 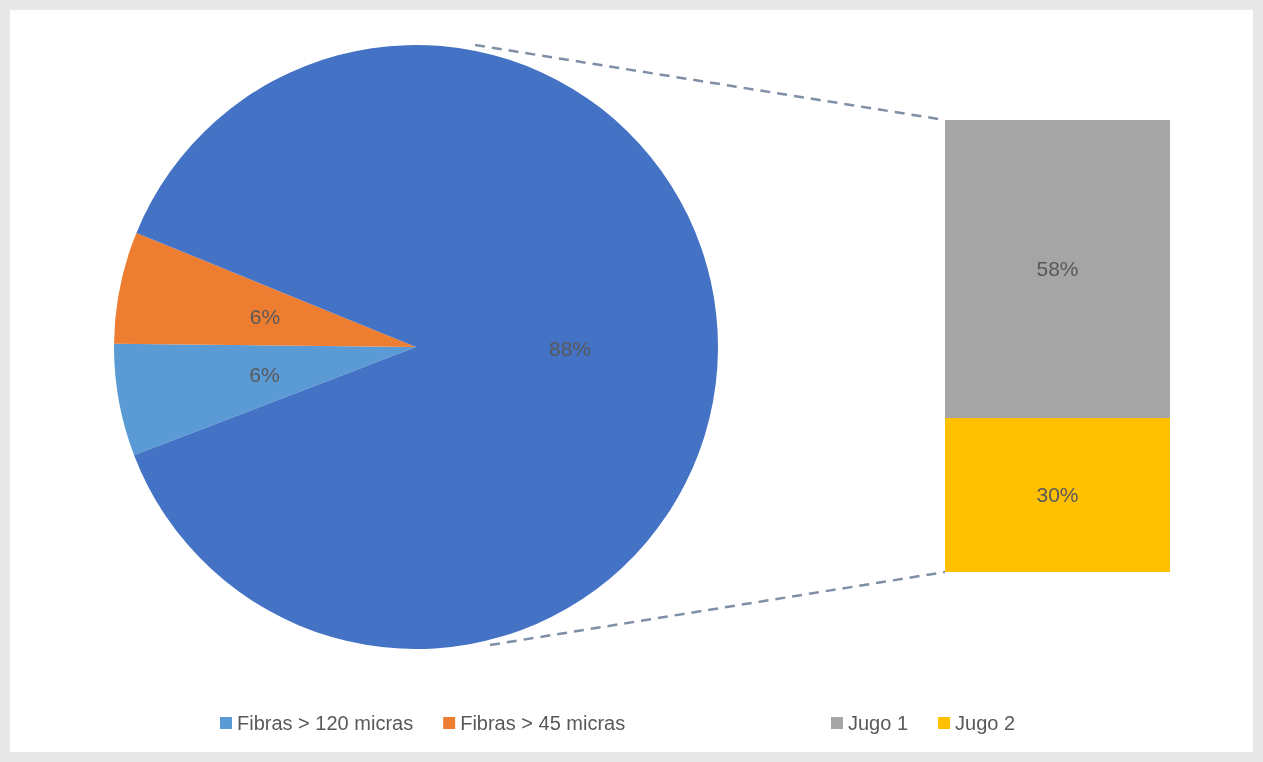 What do you see at coordinates (543, 723) in the screenshot?
I see `legend-label: Fibras > 45 micras` at bounding box center [543, 723].